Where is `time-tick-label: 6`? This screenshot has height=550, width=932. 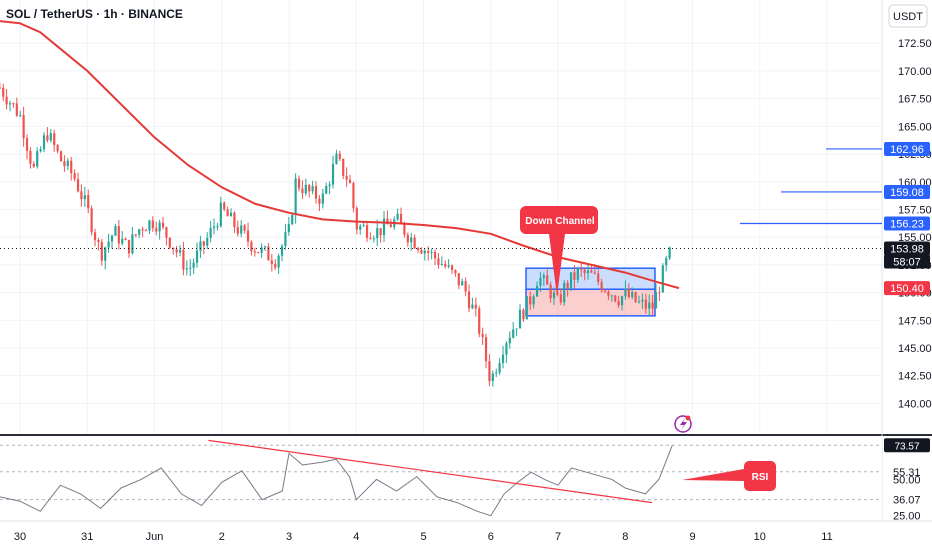 time-tick-label: 6 is located at coordinates (491, 537).